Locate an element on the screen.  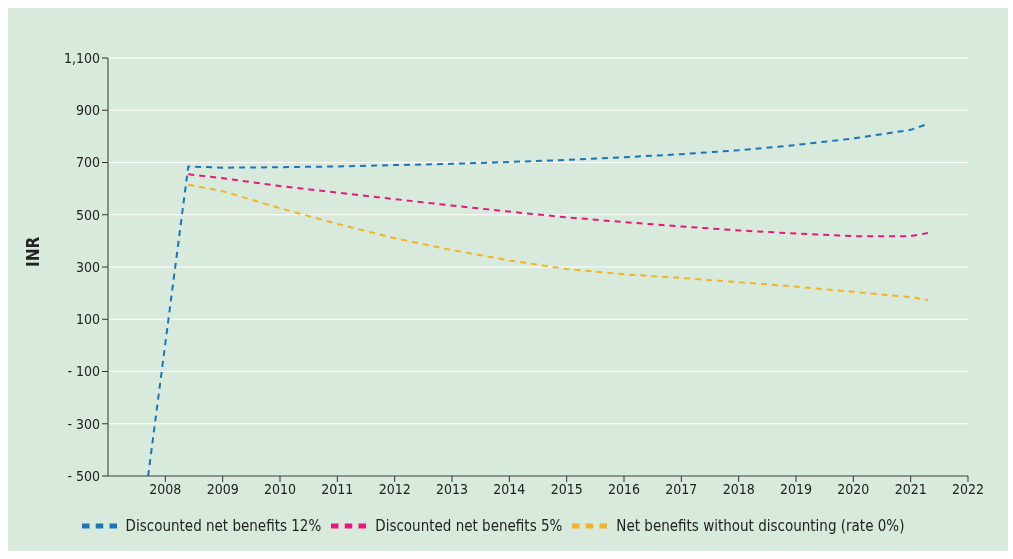
x-tick-label: 2008 is located at coordinates (165, 488).